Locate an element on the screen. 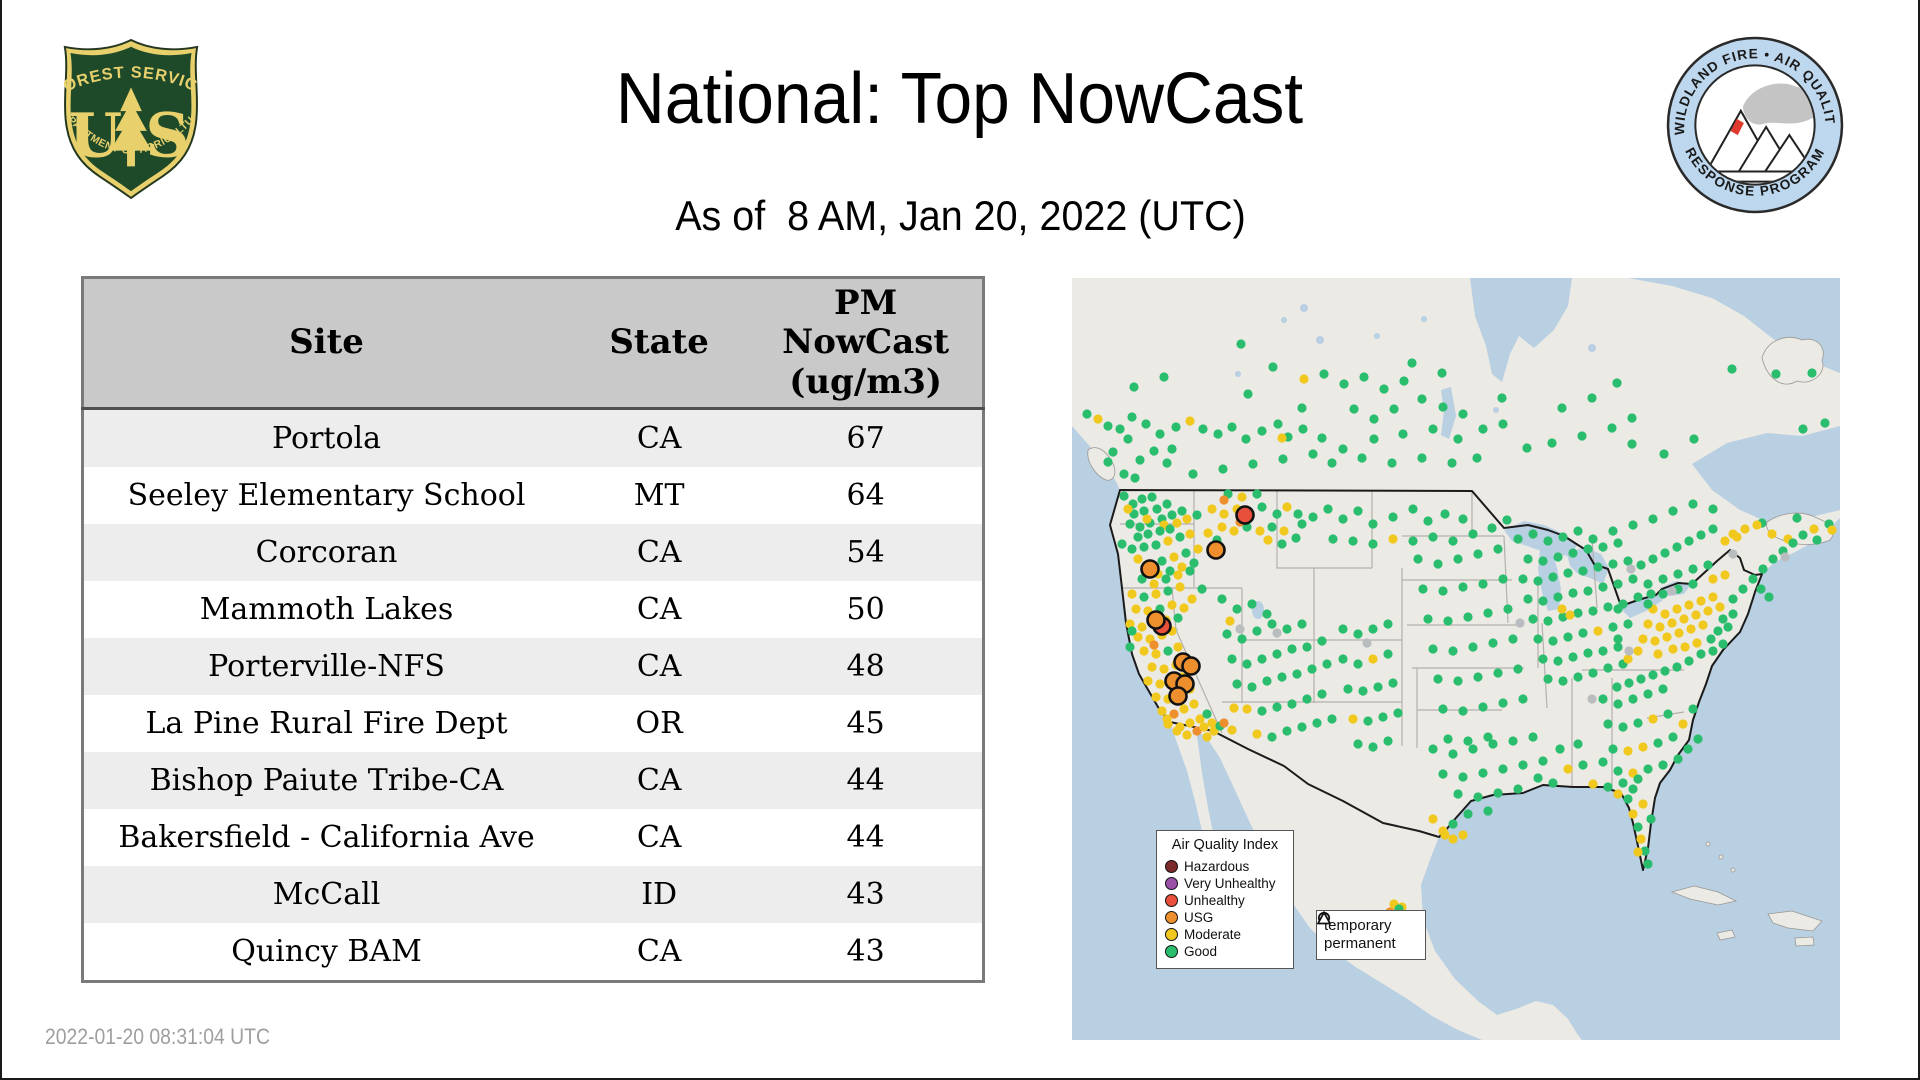  shield-letter-s: S is located at coordinates (167, 136).